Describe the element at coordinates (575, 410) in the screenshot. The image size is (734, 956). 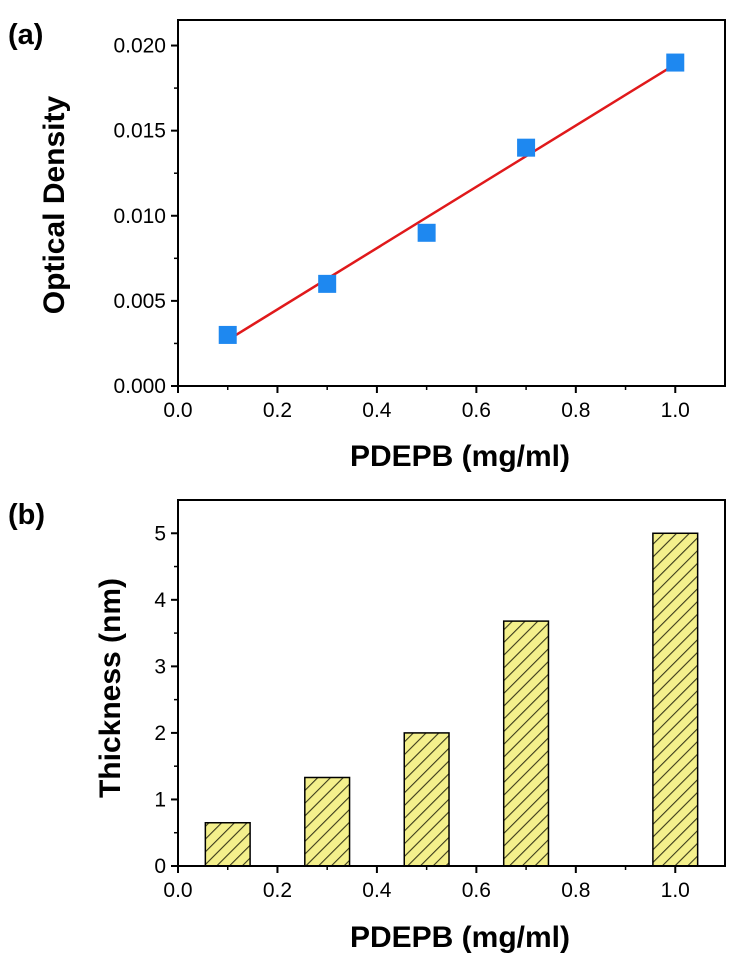
I see `panel-a-x-tick-label: 0.8` at that location.